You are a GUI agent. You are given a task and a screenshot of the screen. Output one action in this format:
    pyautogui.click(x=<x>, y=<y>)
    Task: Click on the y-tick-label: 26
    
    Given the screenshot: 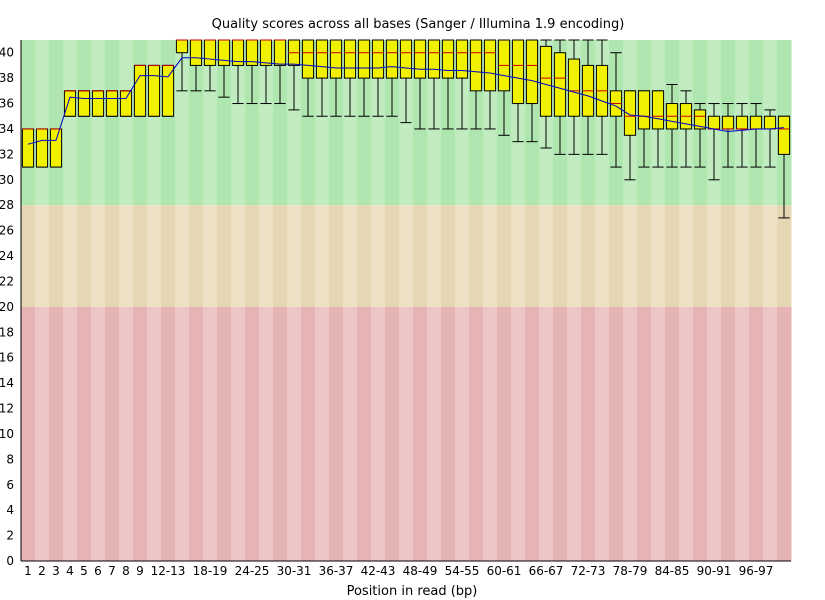 What is the action you would take?
    pyautogui.click(x=7, y=231)
    